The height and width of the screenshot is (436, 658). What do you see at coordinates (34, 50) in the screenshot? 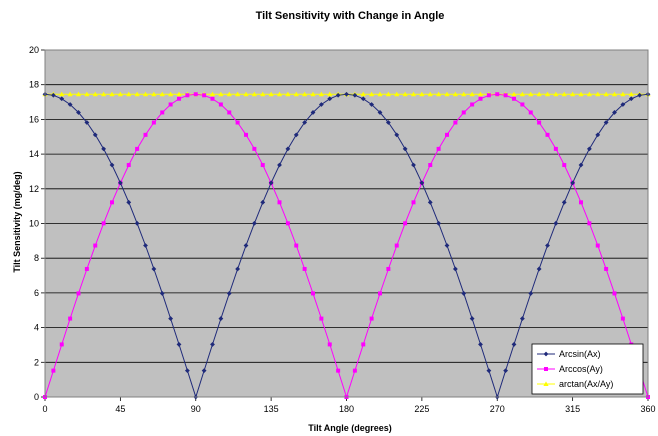
I see `tick-label-y-20: 20` at bounding box center [34, 50].